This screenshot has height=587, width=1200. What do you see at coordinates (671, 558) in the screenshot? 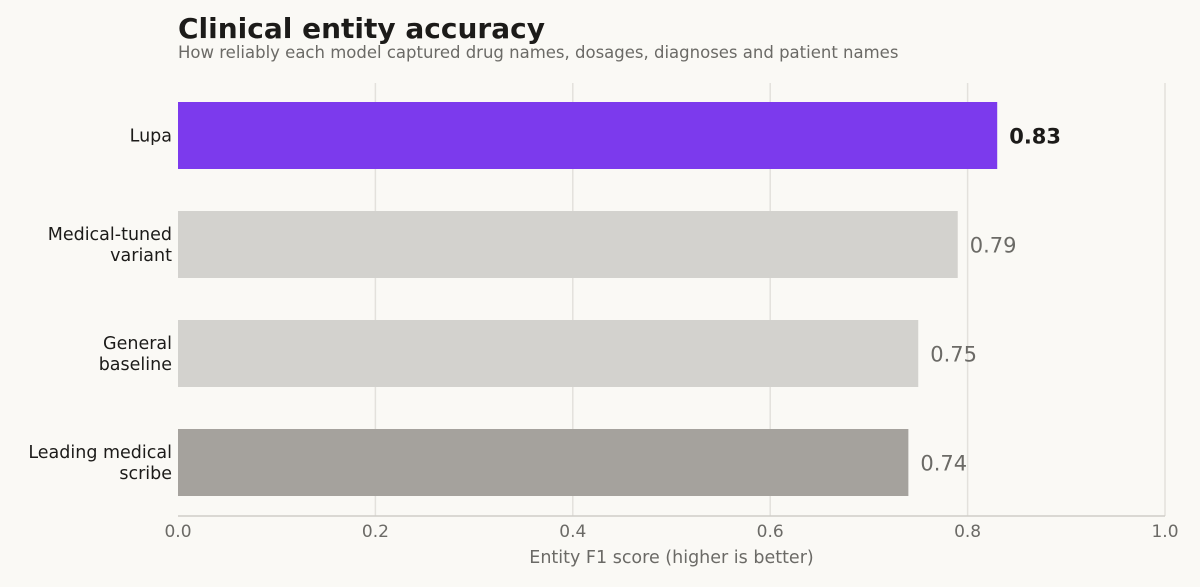
I see `x-axis-label: Entity F1 score (higher is better)` at bounding box center [671, 558].